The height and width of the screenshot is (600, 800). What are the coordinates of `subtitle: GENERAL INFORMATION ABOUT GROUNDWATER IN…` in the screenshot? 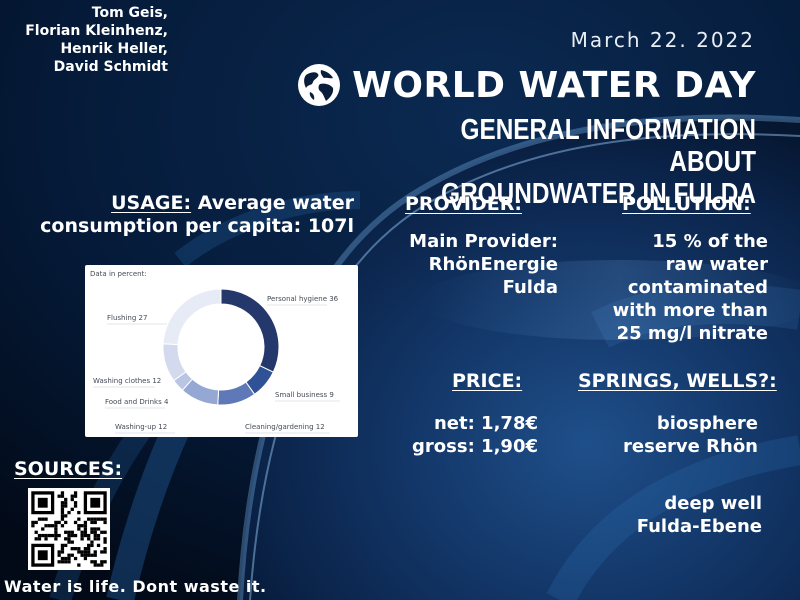 It's located at (598, 162).